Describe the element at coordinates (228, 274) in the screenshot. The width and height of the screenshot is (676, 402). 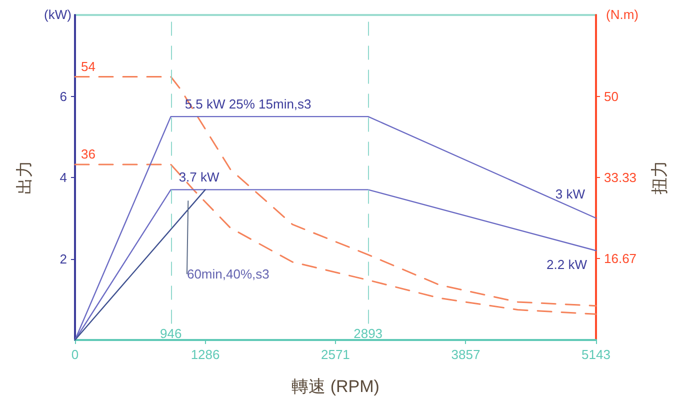
I see `annotation: 60min,40%,s3` at that location.